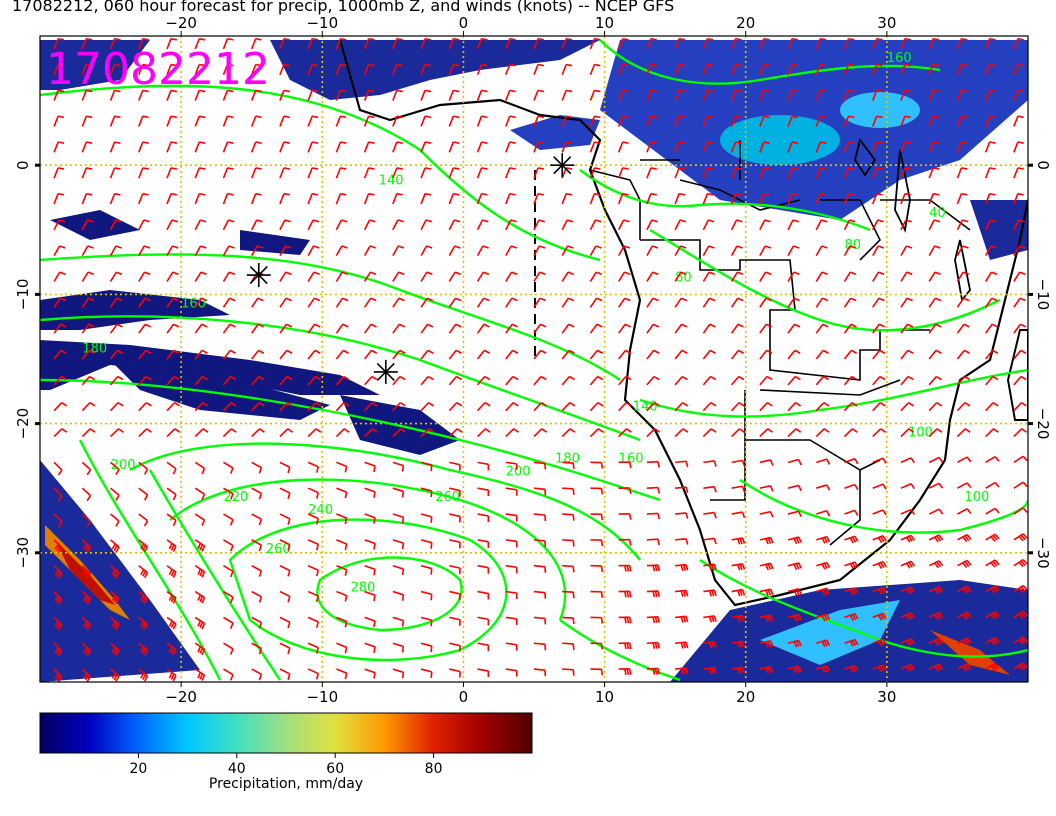 The image size is (1056, 816). What do you see at coordinates (322, 697) in the screenshot?
I see `lon-tick-label-bottom: −10` at bounding box center [322, 697].